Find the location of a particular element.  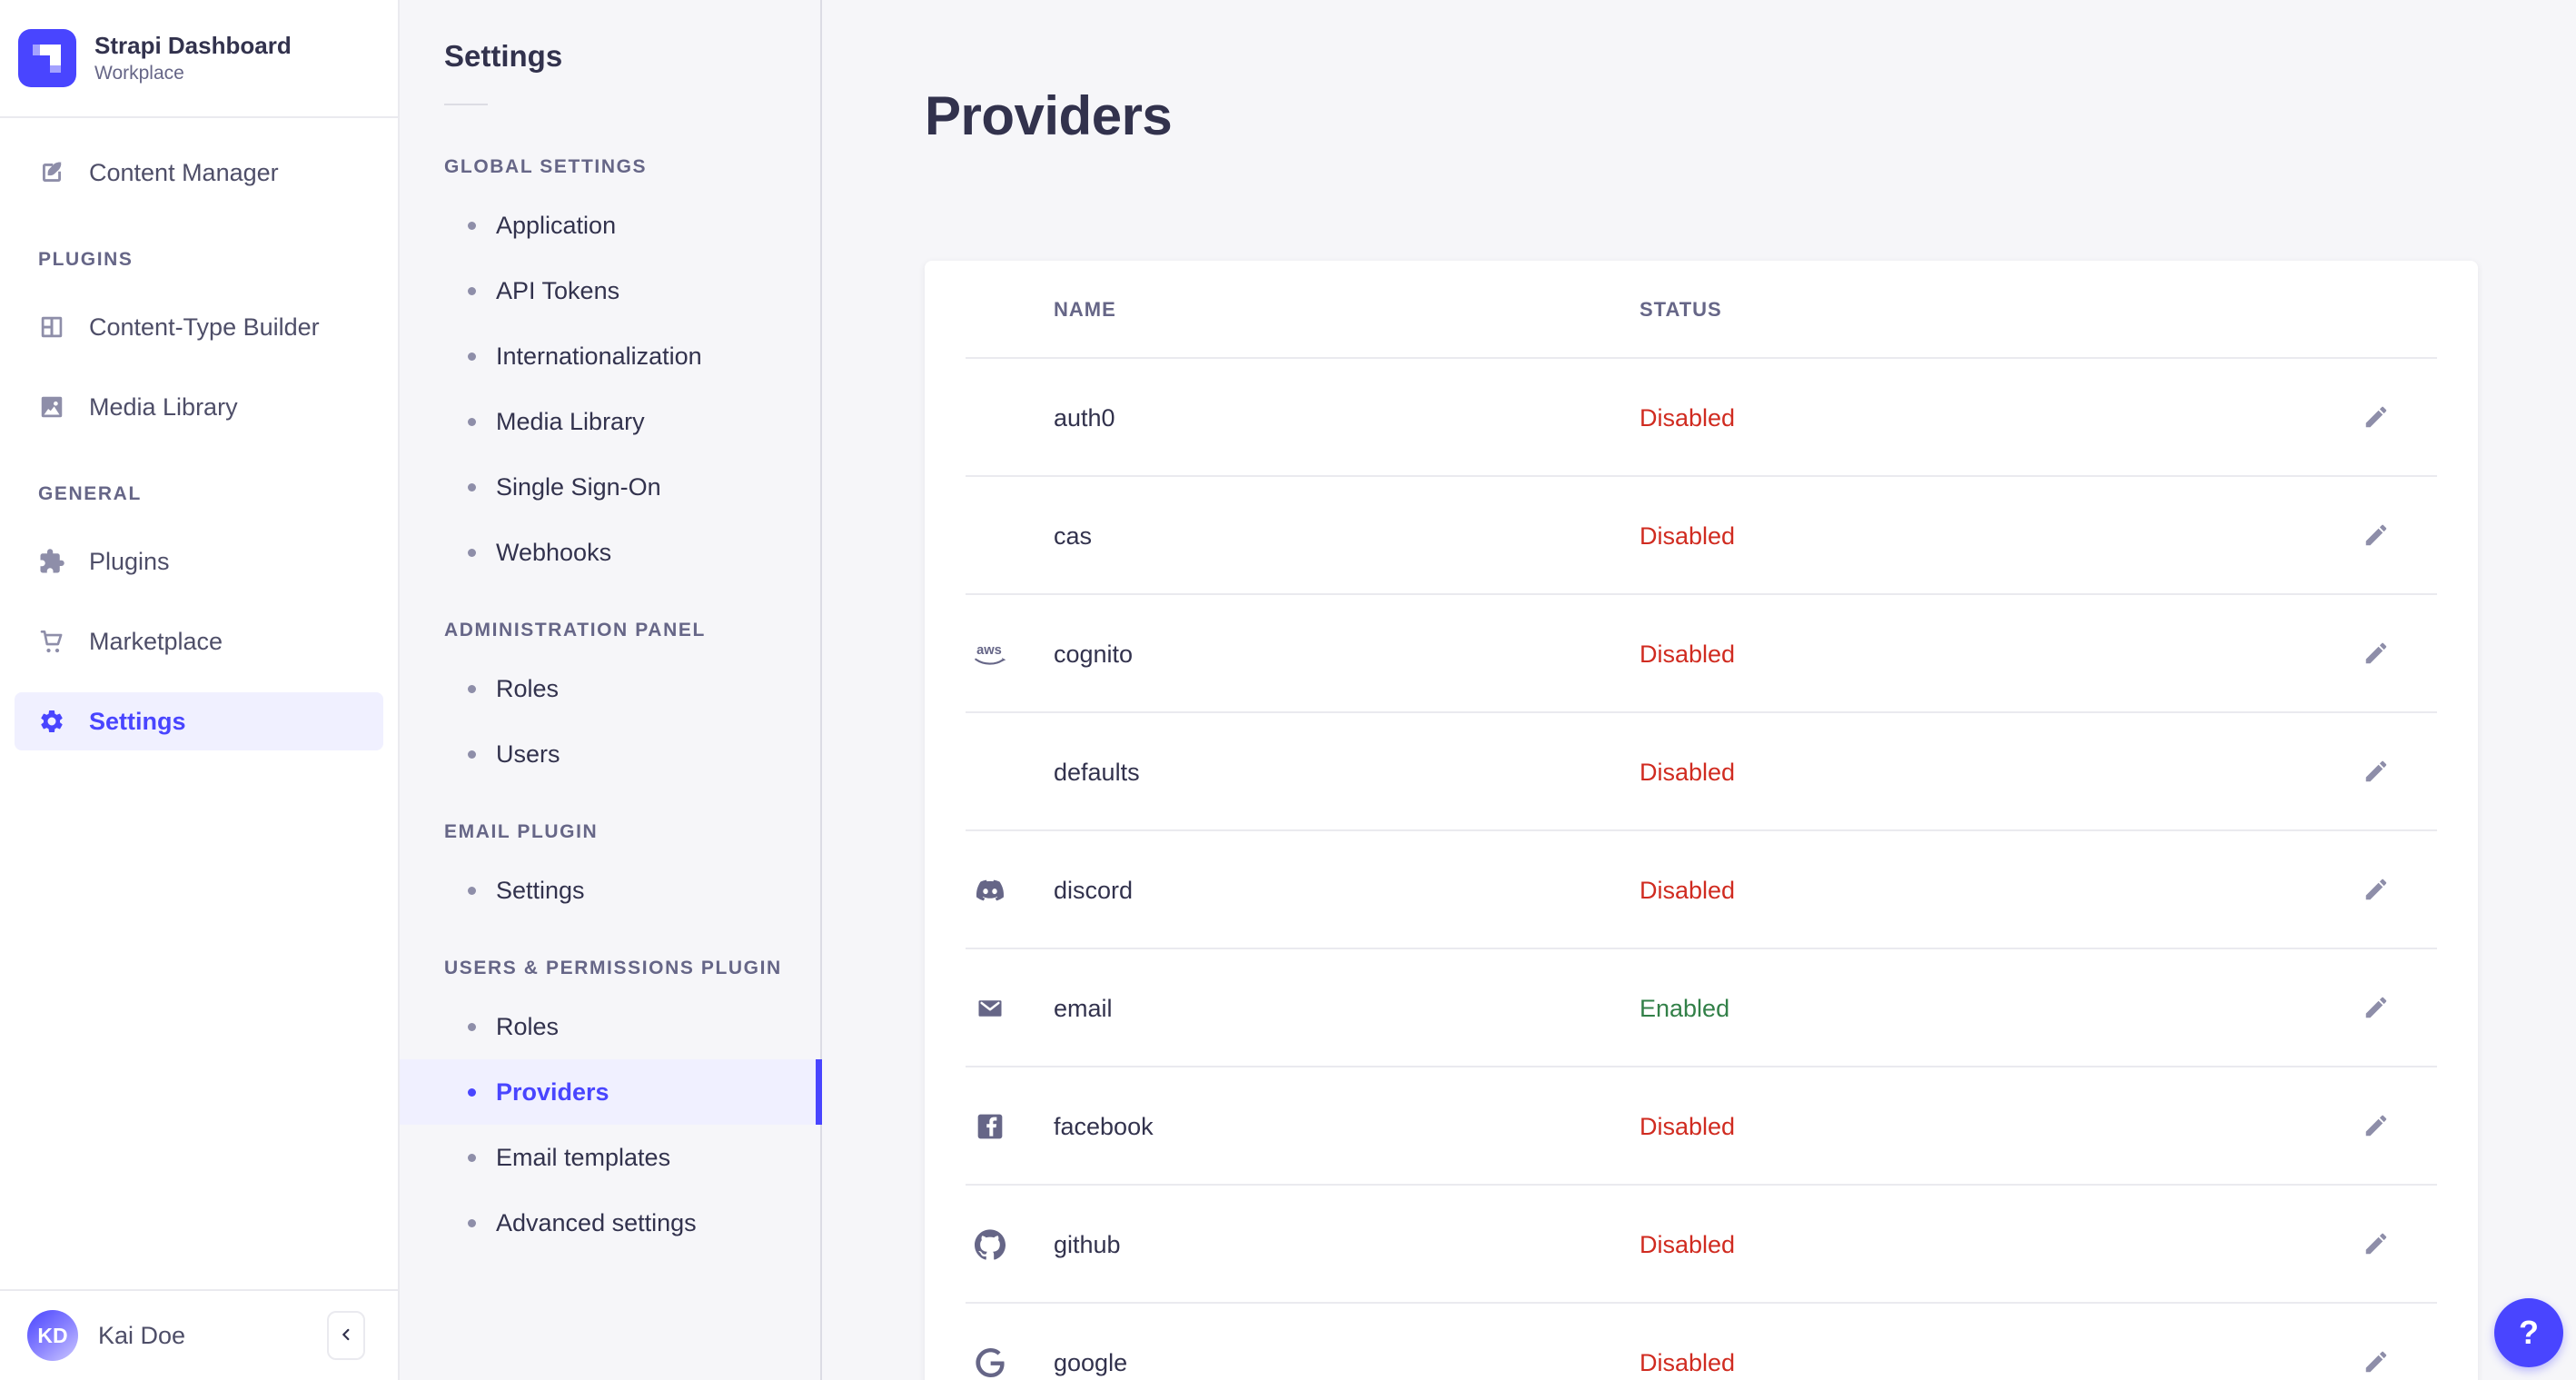

subnav-item-label: Internationalization is located at coordinates (599, 356).